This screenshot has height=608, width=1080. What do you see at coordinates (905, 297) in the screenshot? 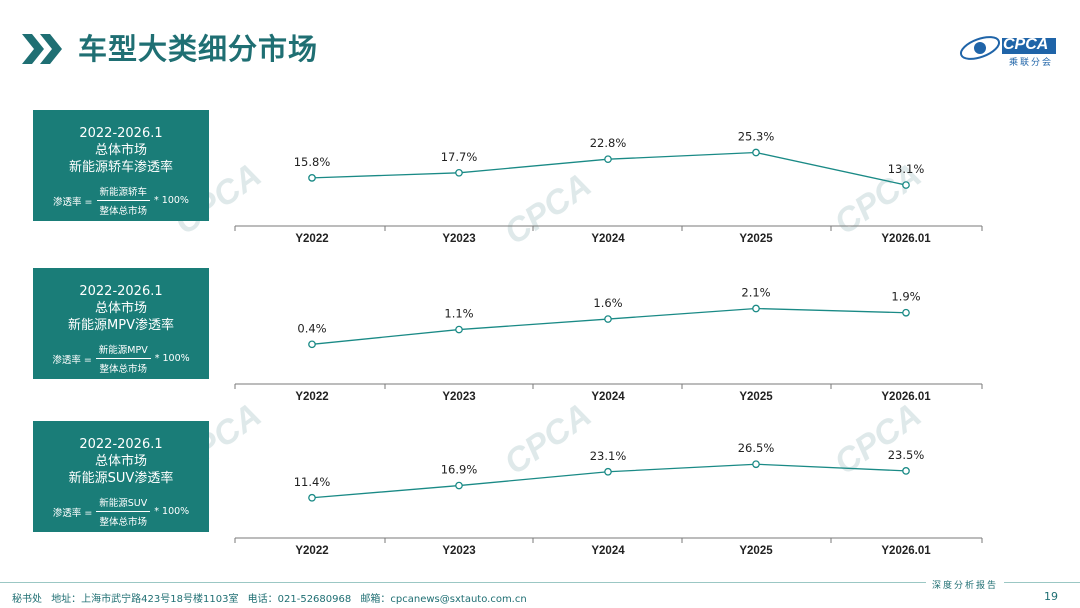
I see `data-label: 1.9%` at bounding box center [905, 297].